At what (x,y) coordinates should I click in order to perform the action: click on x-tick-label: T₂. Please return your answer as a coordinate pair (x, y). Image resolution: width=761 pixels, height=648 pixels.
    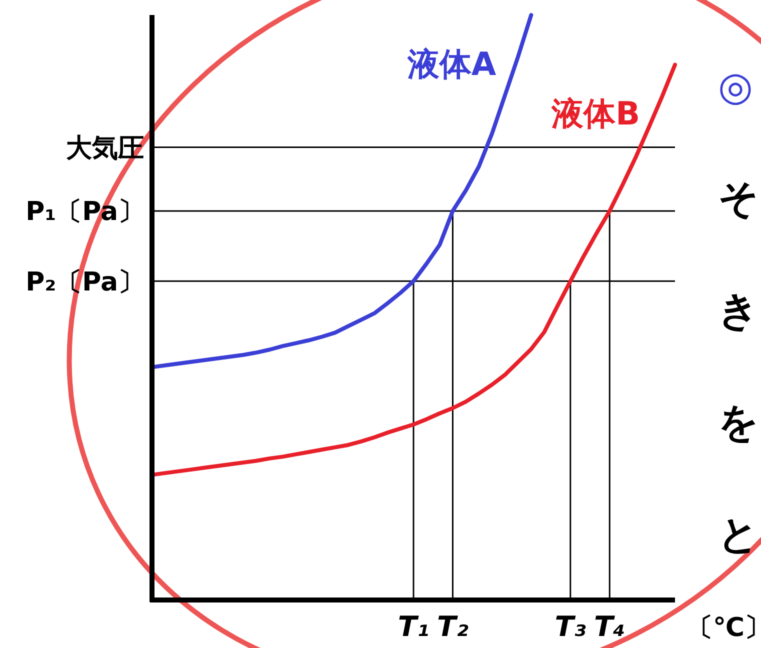
    Looking at the image, I should click on (453, 626).